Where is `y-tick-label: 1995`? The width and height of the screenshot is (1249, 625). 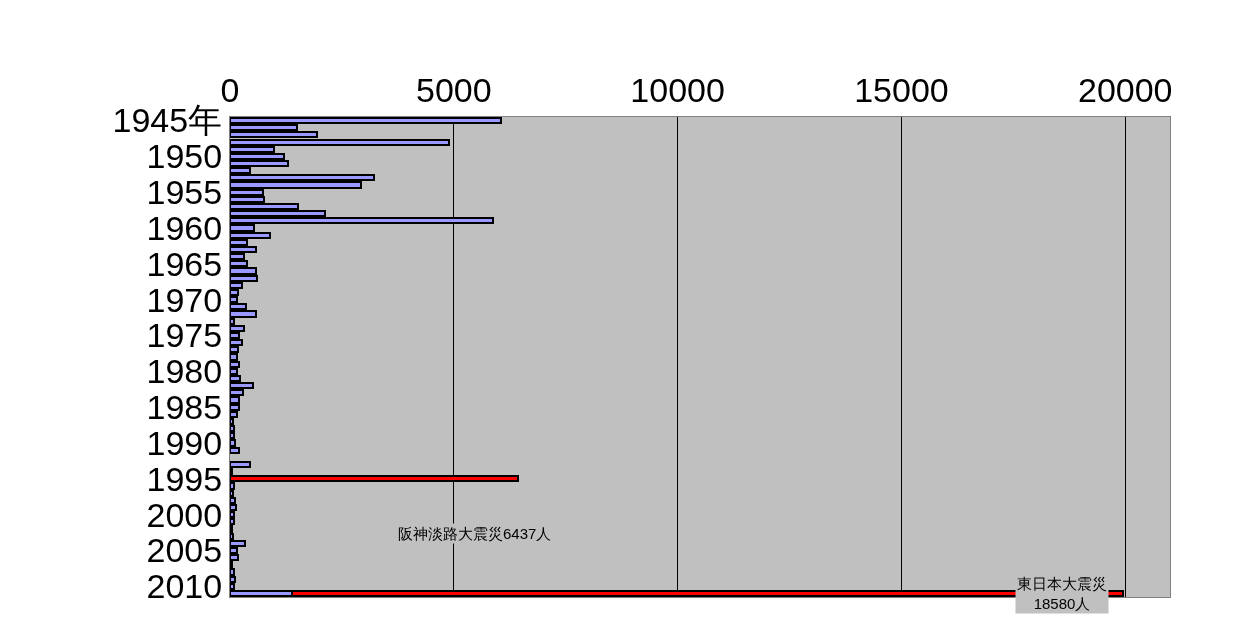
y-tick-label: 1995 is located at coordinates (184, 478).